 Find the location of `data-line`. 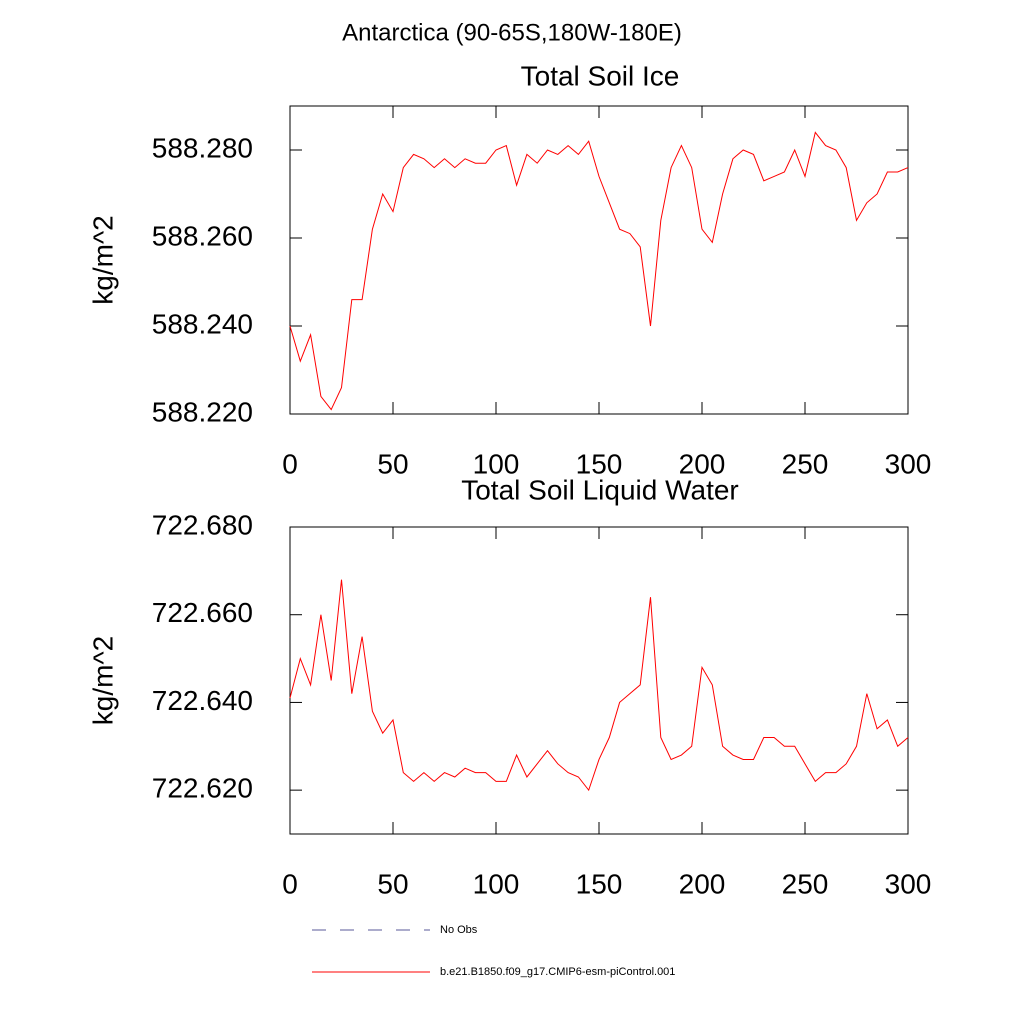

data-line is located at coordinates (599, 685).